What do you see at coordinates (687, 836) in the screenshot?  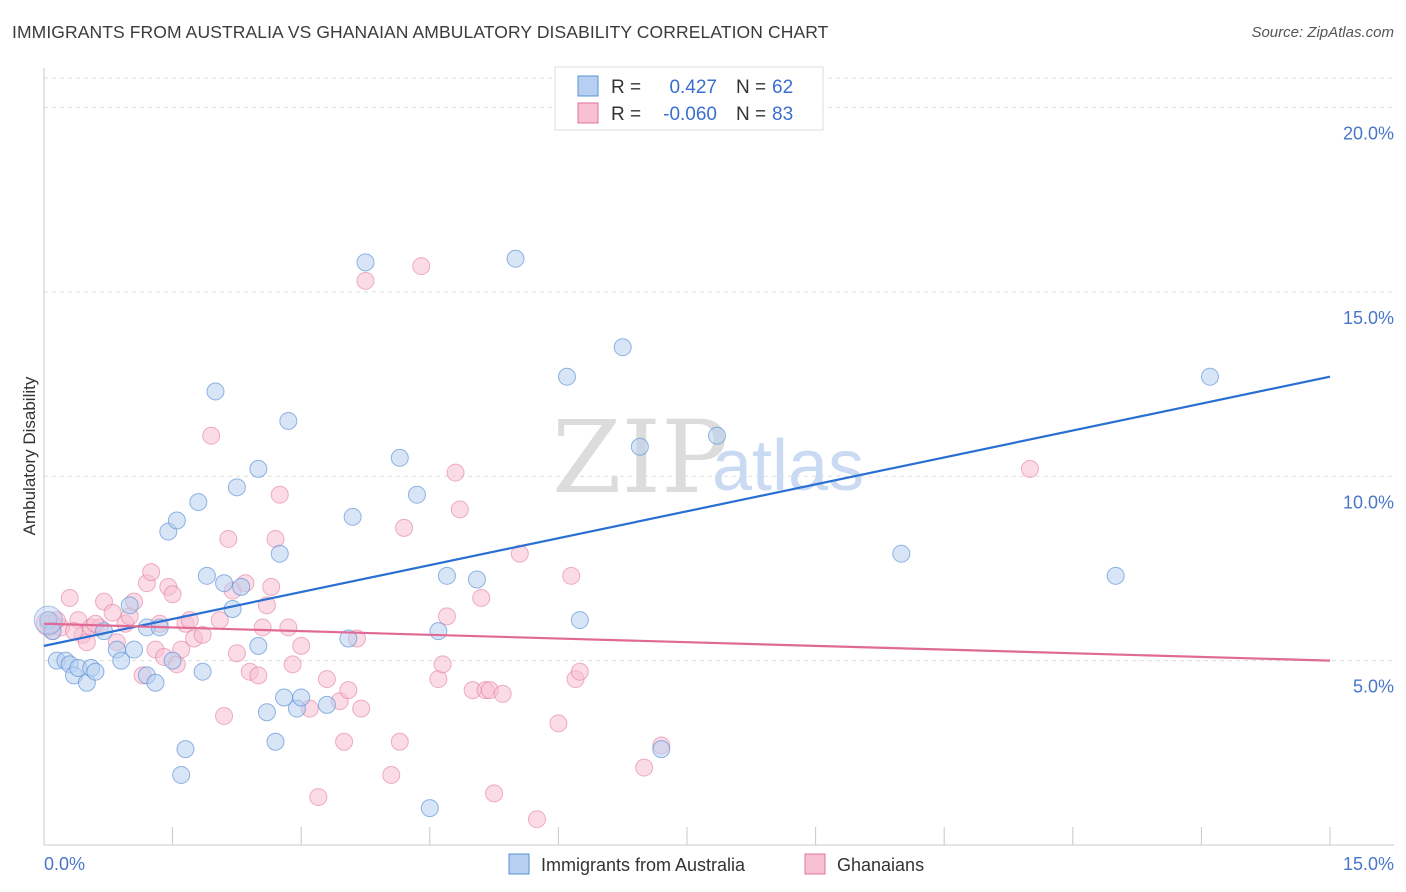 I see `x-ticks` at bounding box center [687, 836].